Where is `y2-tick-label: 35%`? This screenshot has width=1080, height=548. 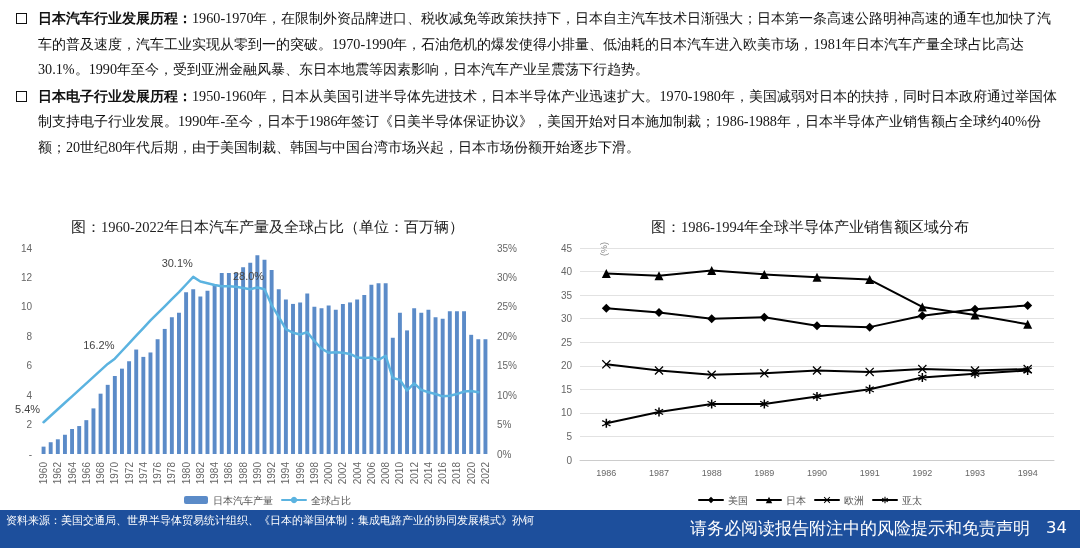 y2-tick-label: 35% is located at coordinates (507, 248).